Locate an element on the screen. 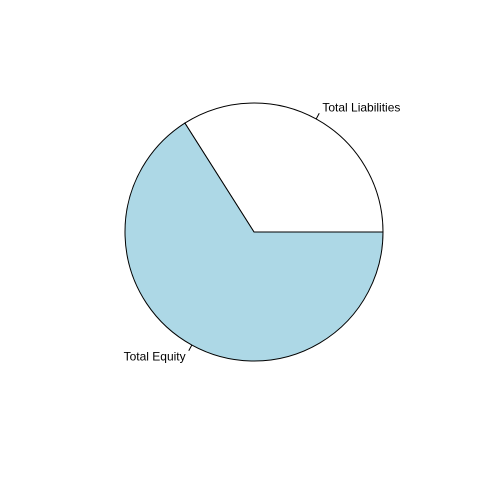 The width and height of the screenshot is (480, 480). leader-line-total-liabilities is located at coordinates (317, 116).